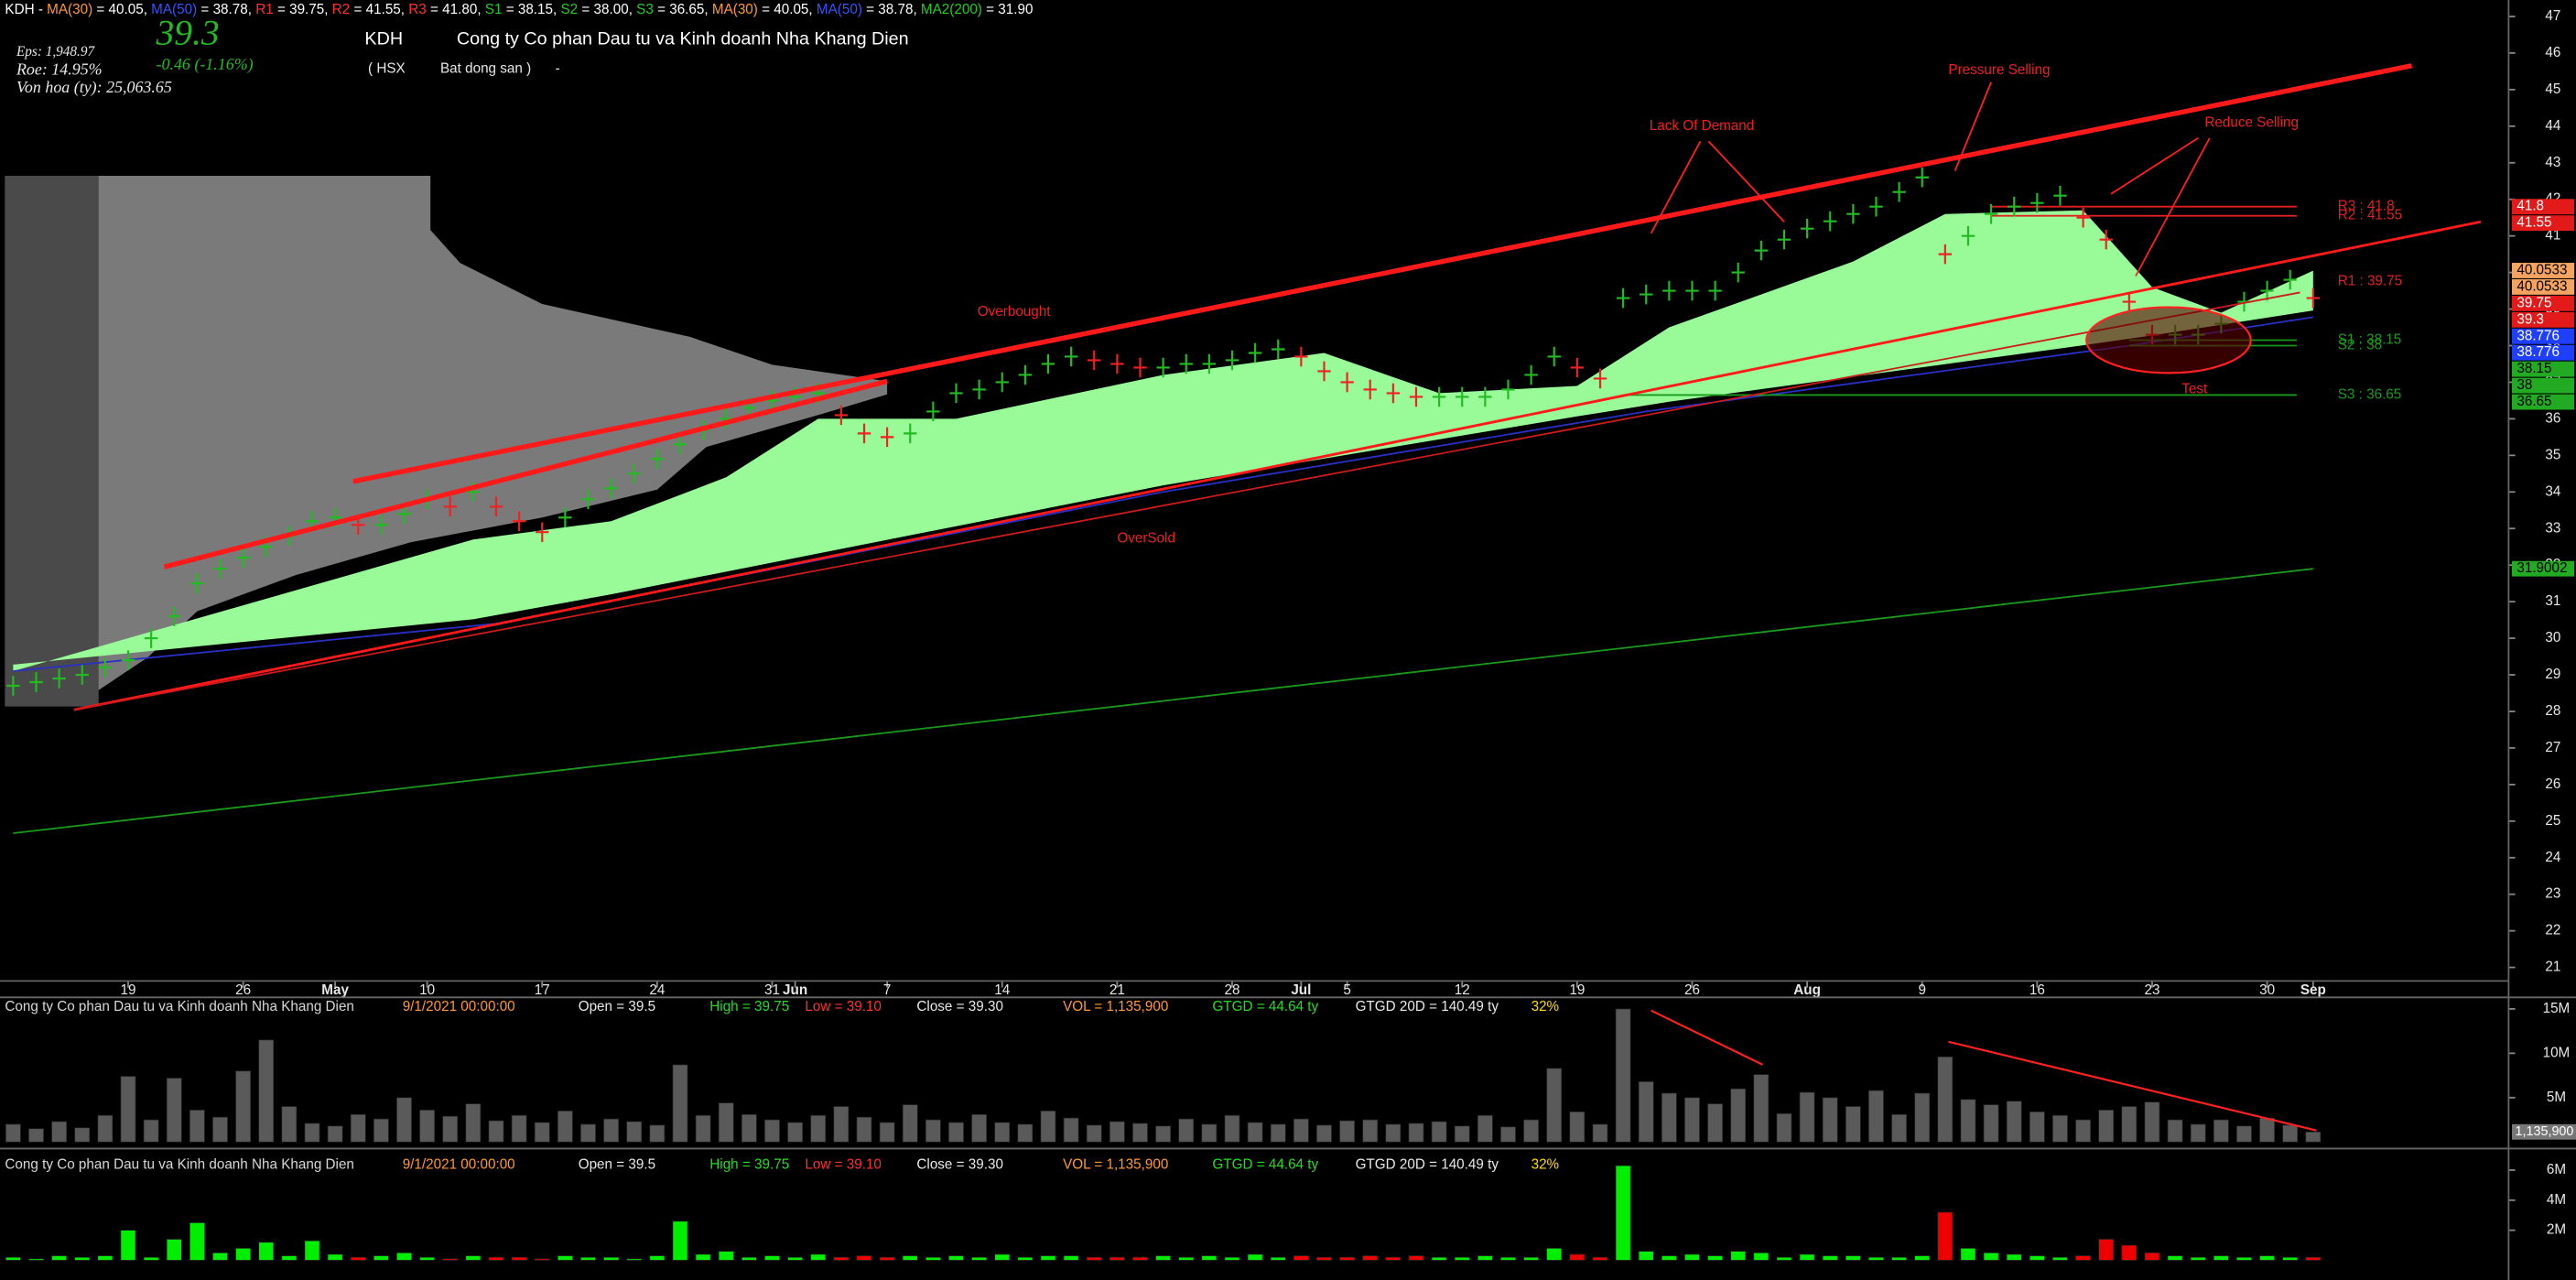 The width and height of the screenshot is (2576, 1280). I want to click on header-segment: = 31.90, so click(1008, 10).